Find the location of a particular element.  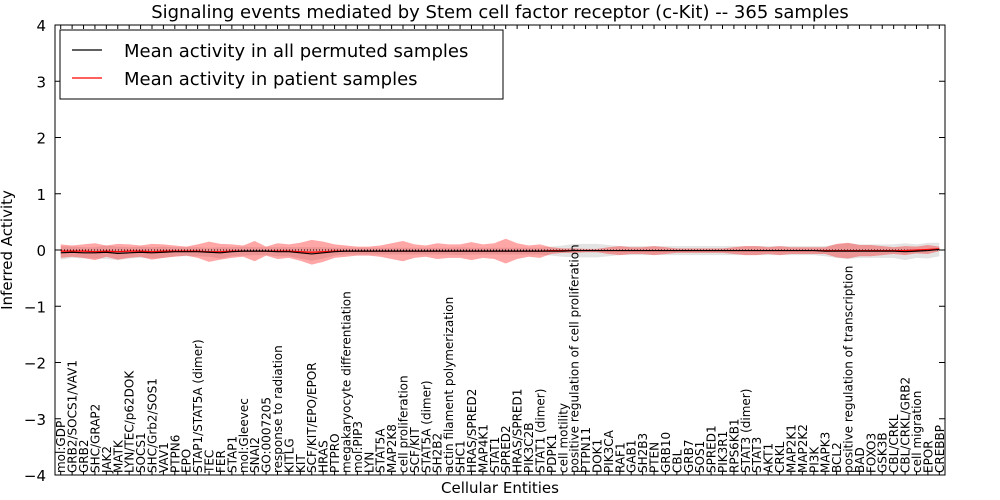

x-tick-label: STAP1/STAT5A (dimer) is located at coordinates (198, 406).